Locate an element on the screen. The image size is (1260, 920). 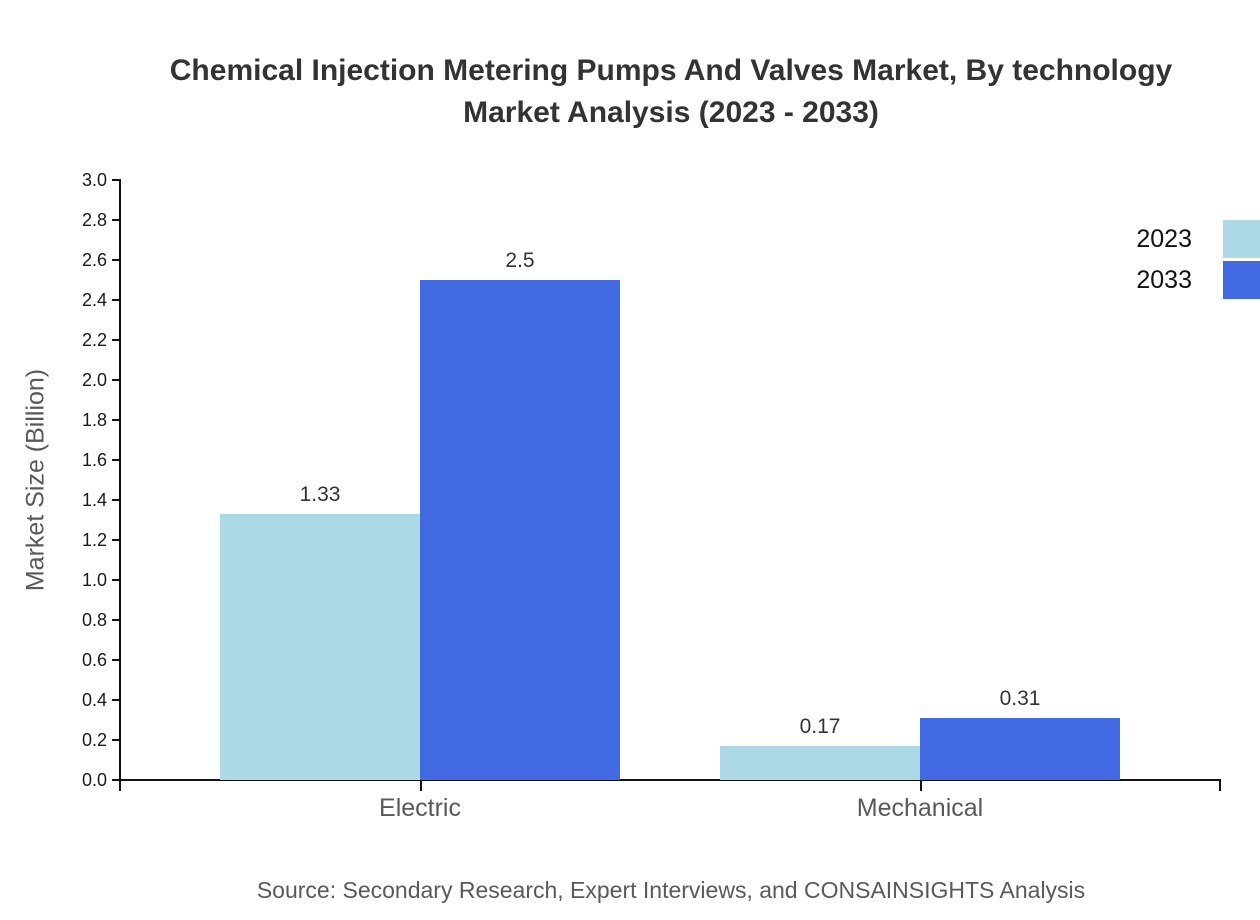
legend: 2023 2033 is located at coordinates (1166, 261).